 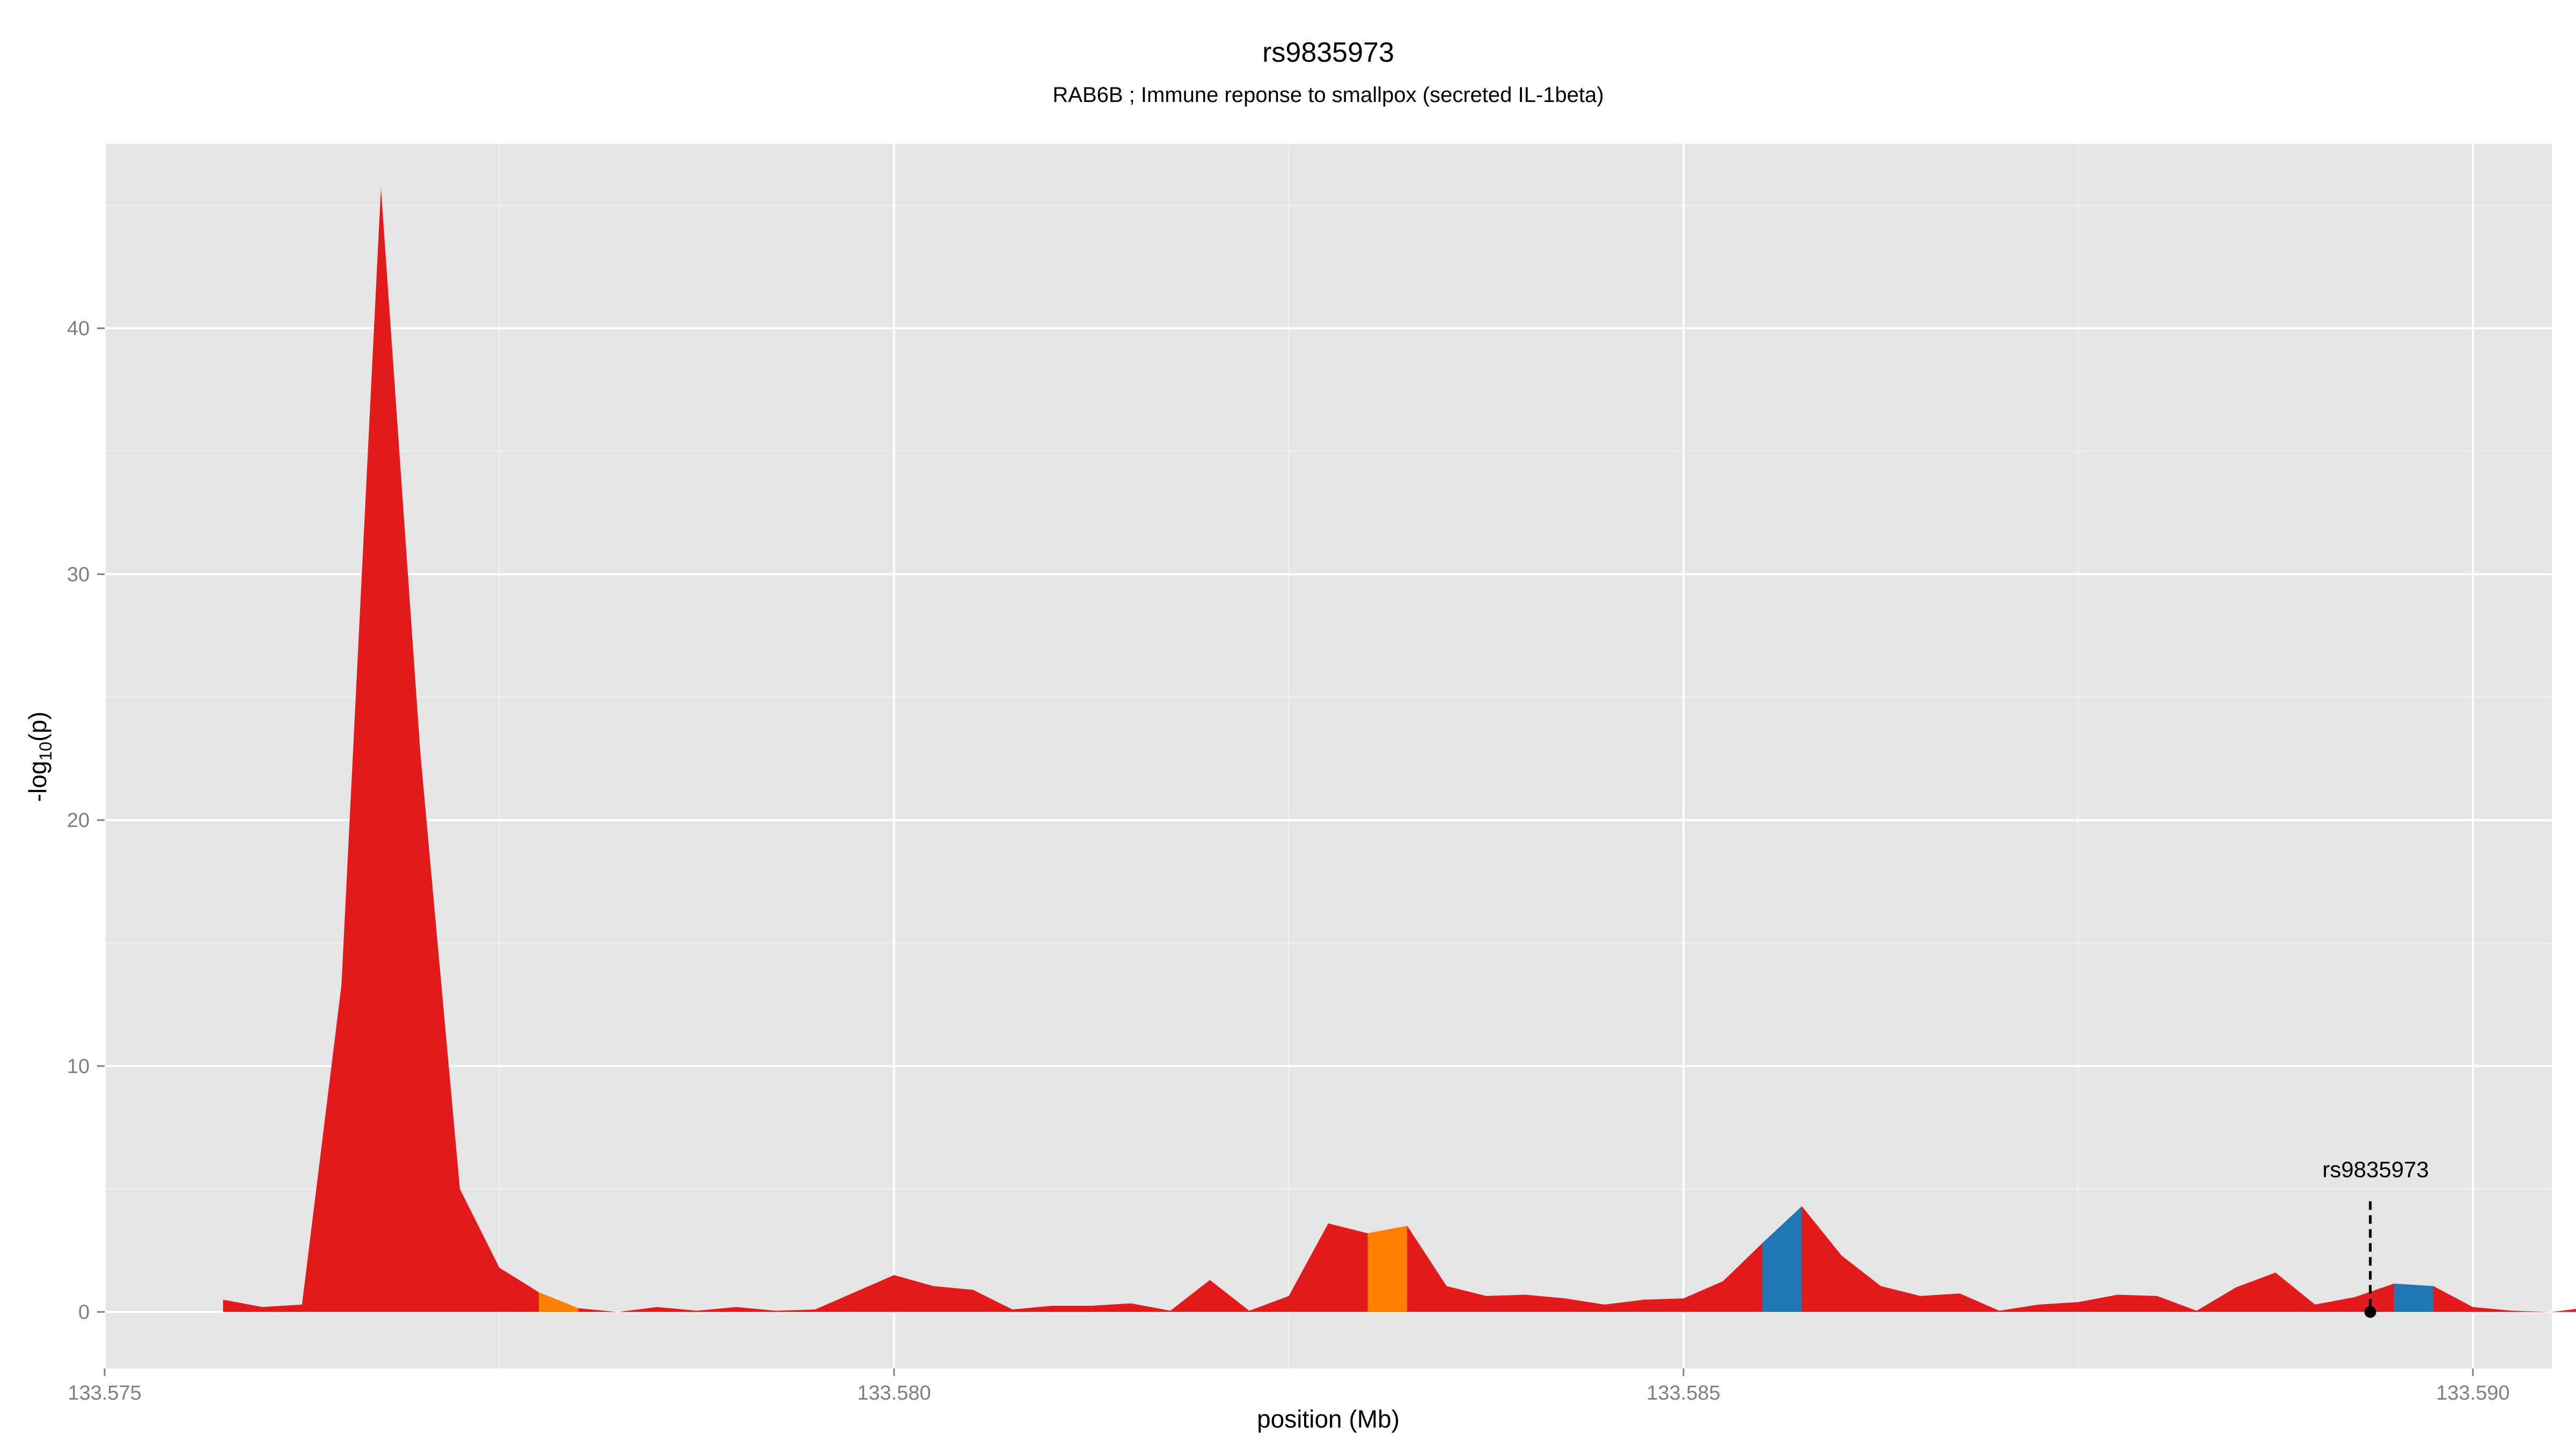 What do you see at coordinates (78, 820) in the screenshot?
I see `y-tick-label: 20` at bounding box center [78, 820].